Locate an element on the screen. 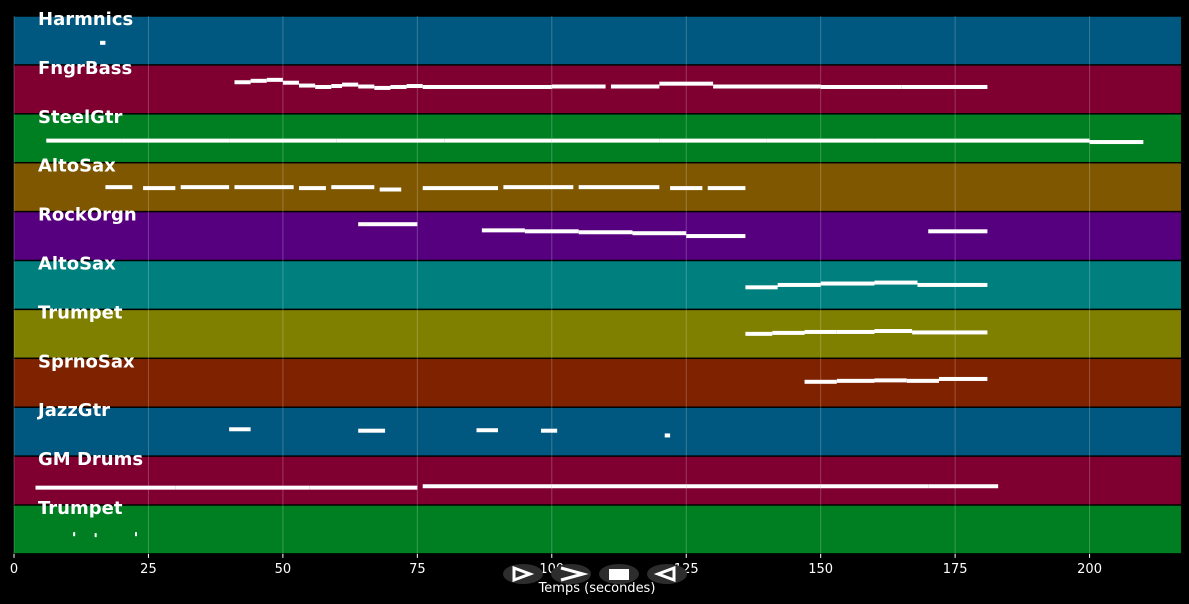  track-label: SteelGtr is located at coordinates (80, 117).